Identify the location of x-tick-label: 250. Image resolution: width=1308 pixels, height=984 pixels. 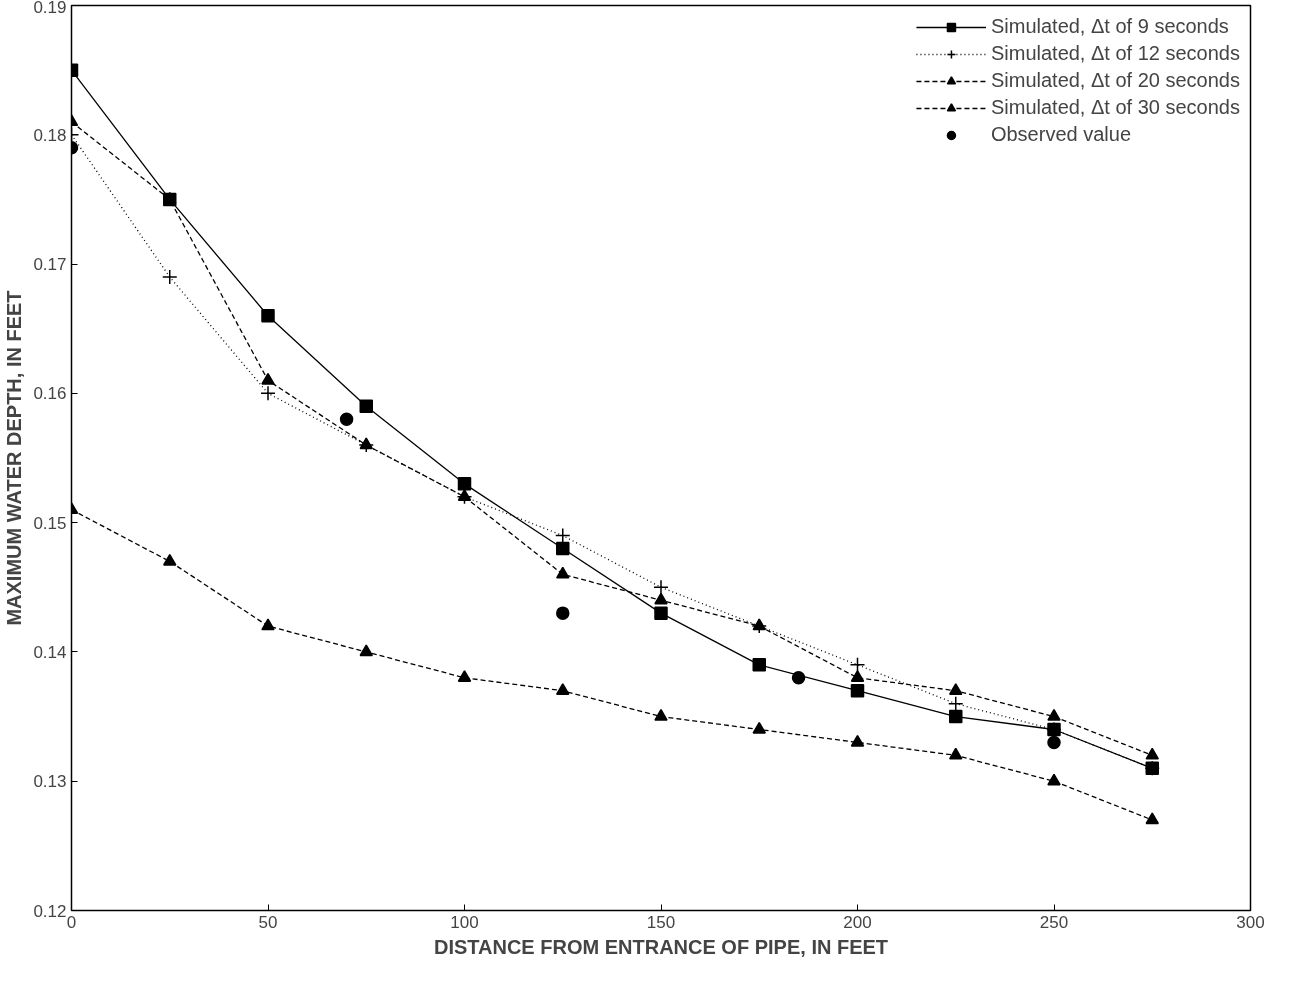
(1054, 922).